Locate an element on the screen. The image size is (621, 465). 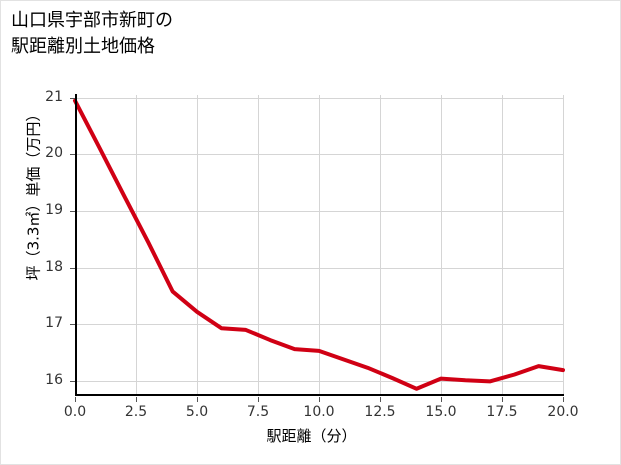
x-tick-label: 7.5 is located at coordinates (258, 412).